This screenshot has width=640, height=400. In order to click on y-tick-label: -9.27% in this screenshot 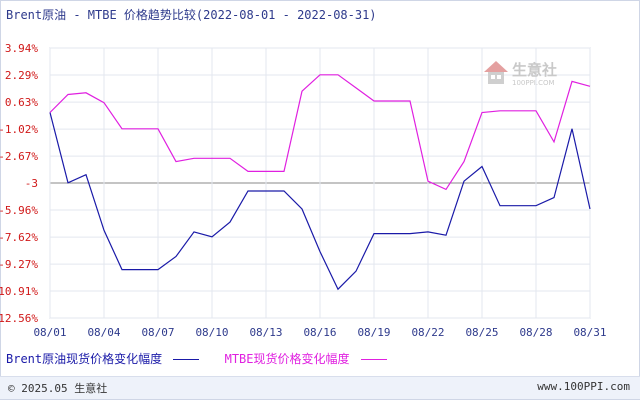, I will do `click(19, 264)`.